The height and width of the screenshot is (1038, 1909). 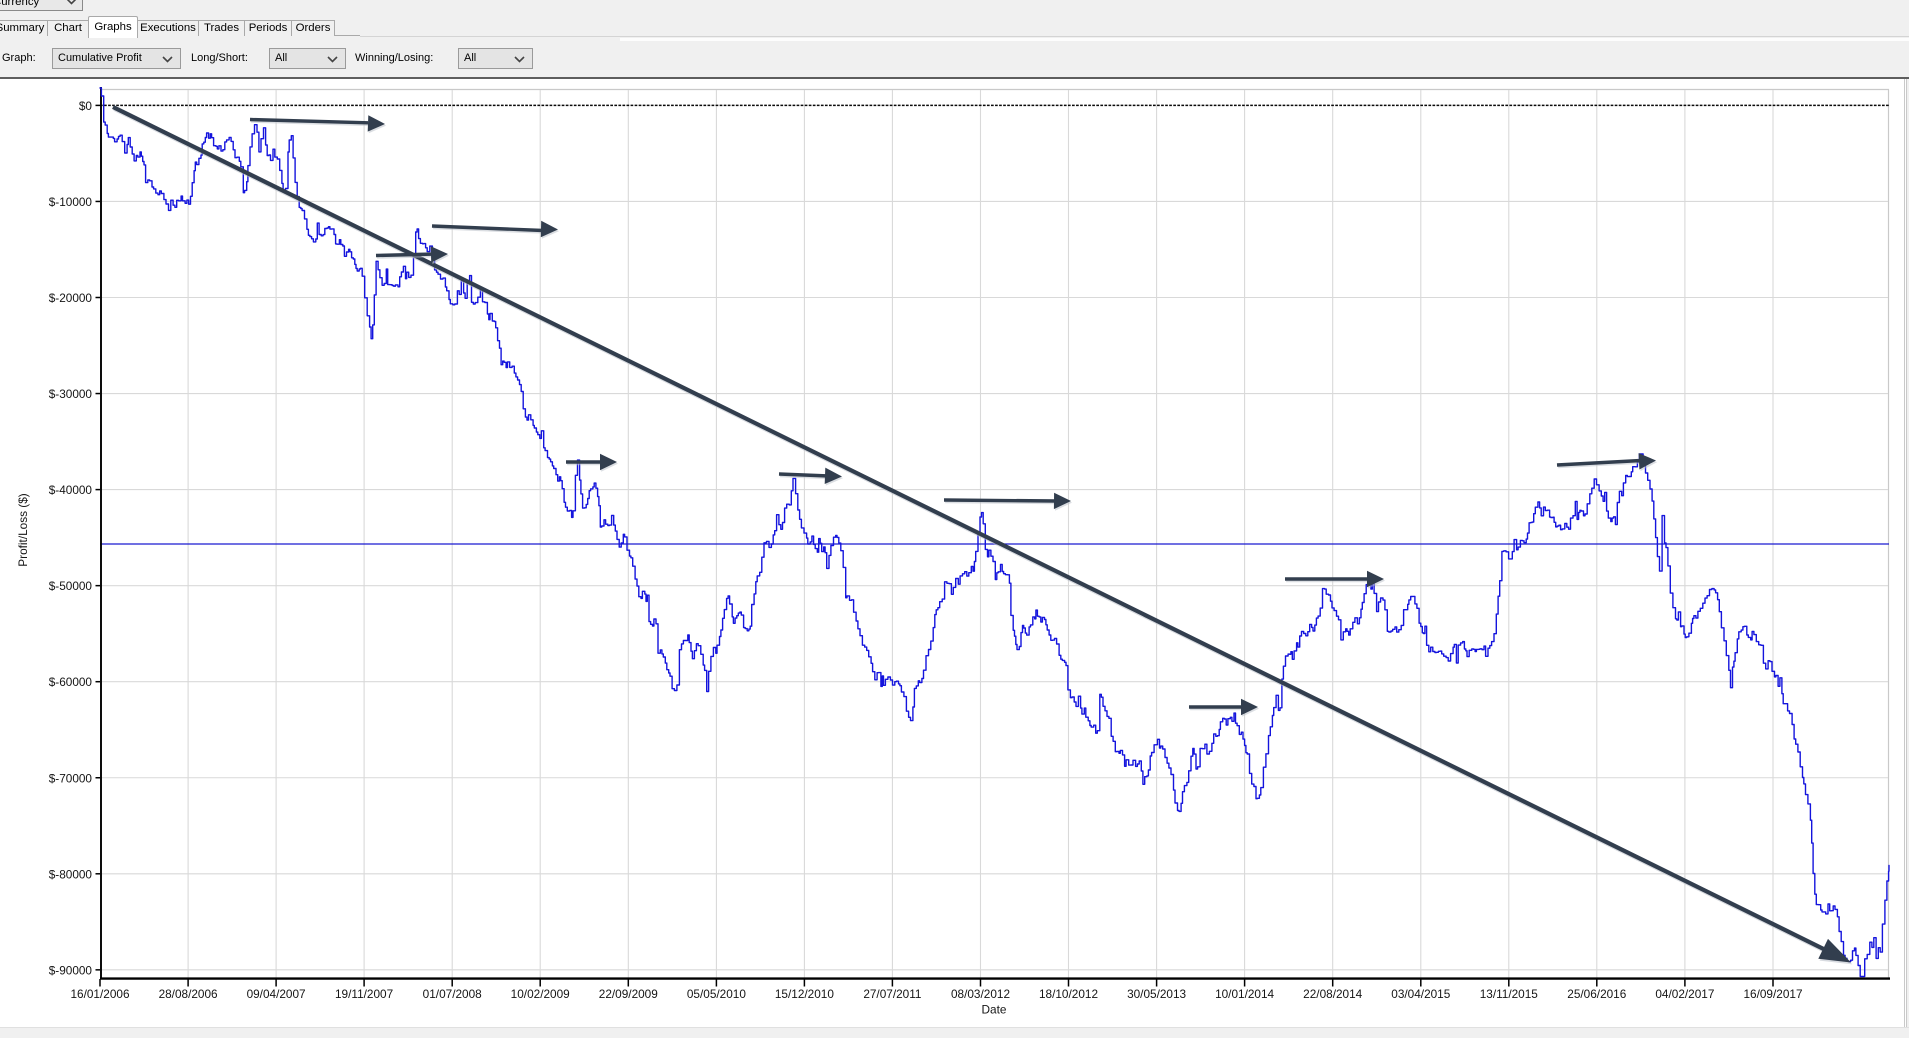 I want to click on svg-text: $-90000, so click(x=71, y=970).